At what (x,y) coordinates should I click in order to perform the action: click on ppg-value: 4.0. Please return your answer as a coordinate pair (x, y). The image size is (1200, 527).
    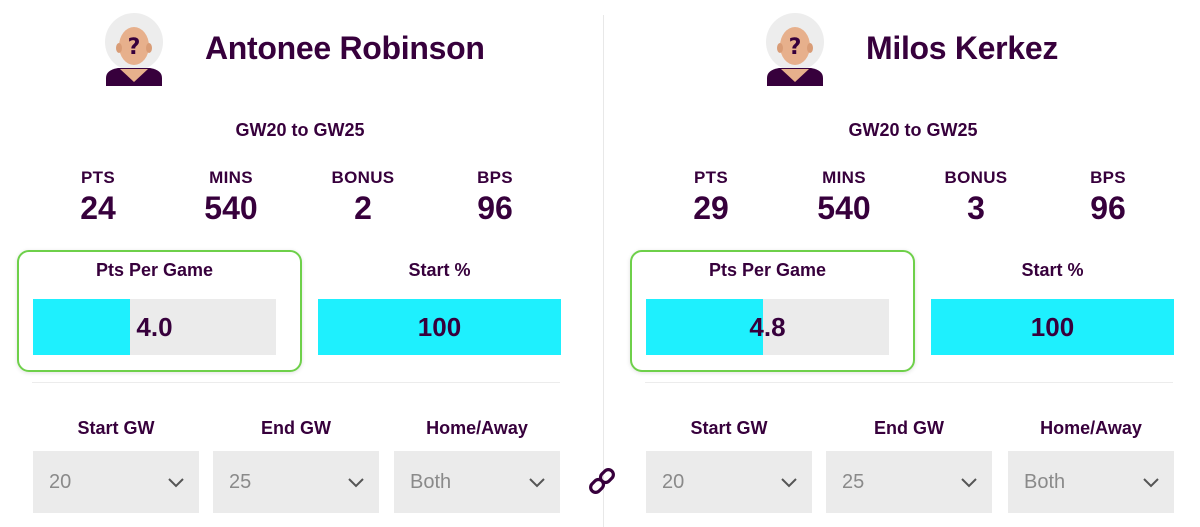
    Looking at the image, I should click on (154, 326).